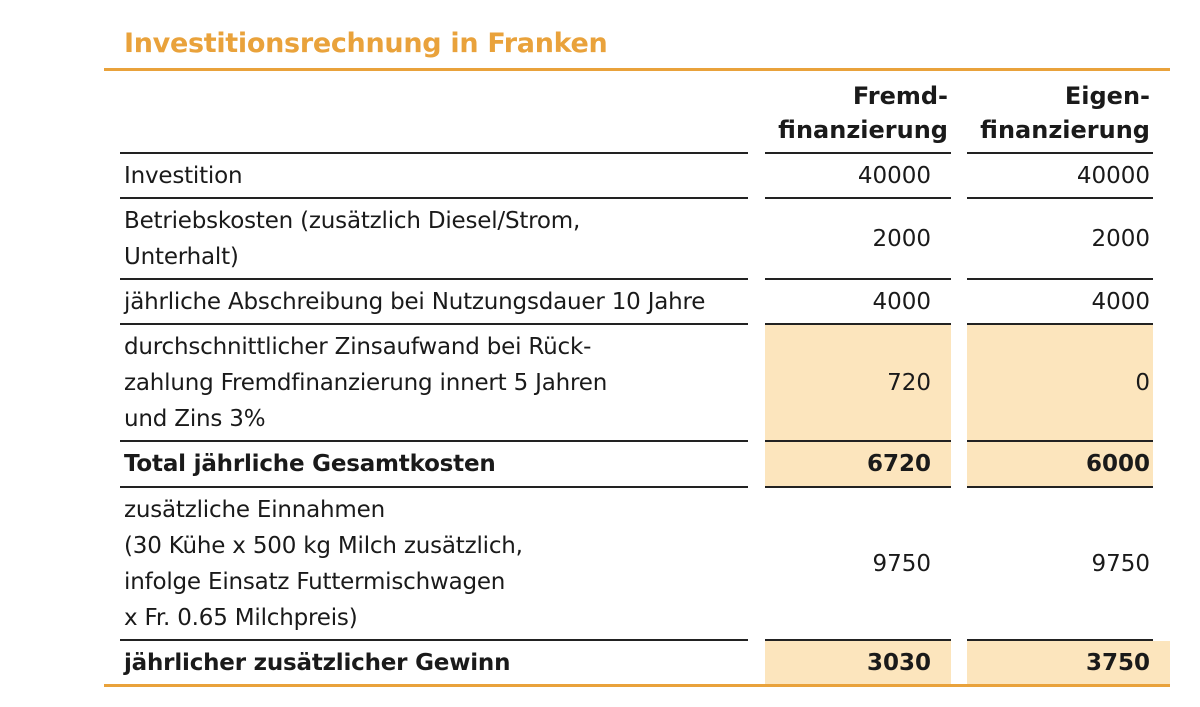  Describe the element at coordinates (1120, 302) in the screenshot. I see `cell-abschreibung-eigen: 4000` at that location.